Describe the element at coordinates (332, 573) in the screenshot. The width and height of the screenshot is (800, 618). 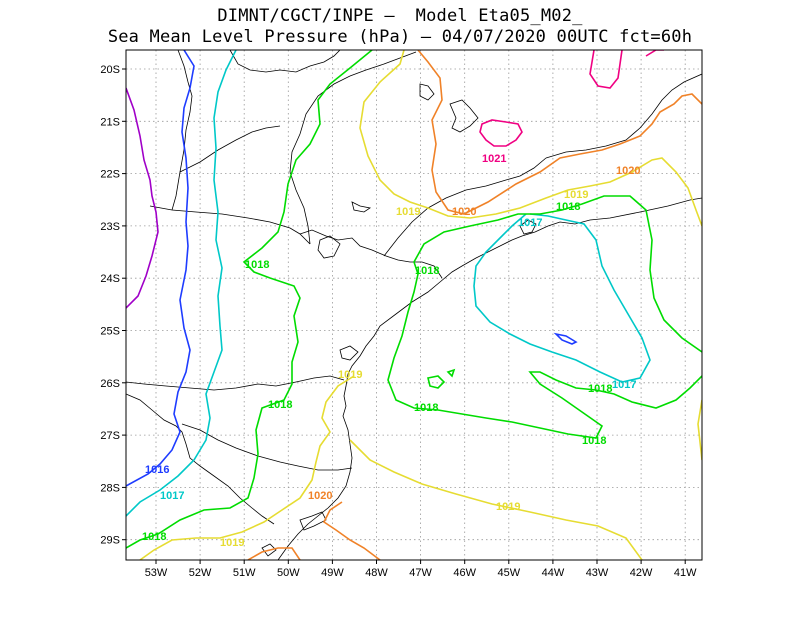
I see `lon-tick-label: 49W` at that location.